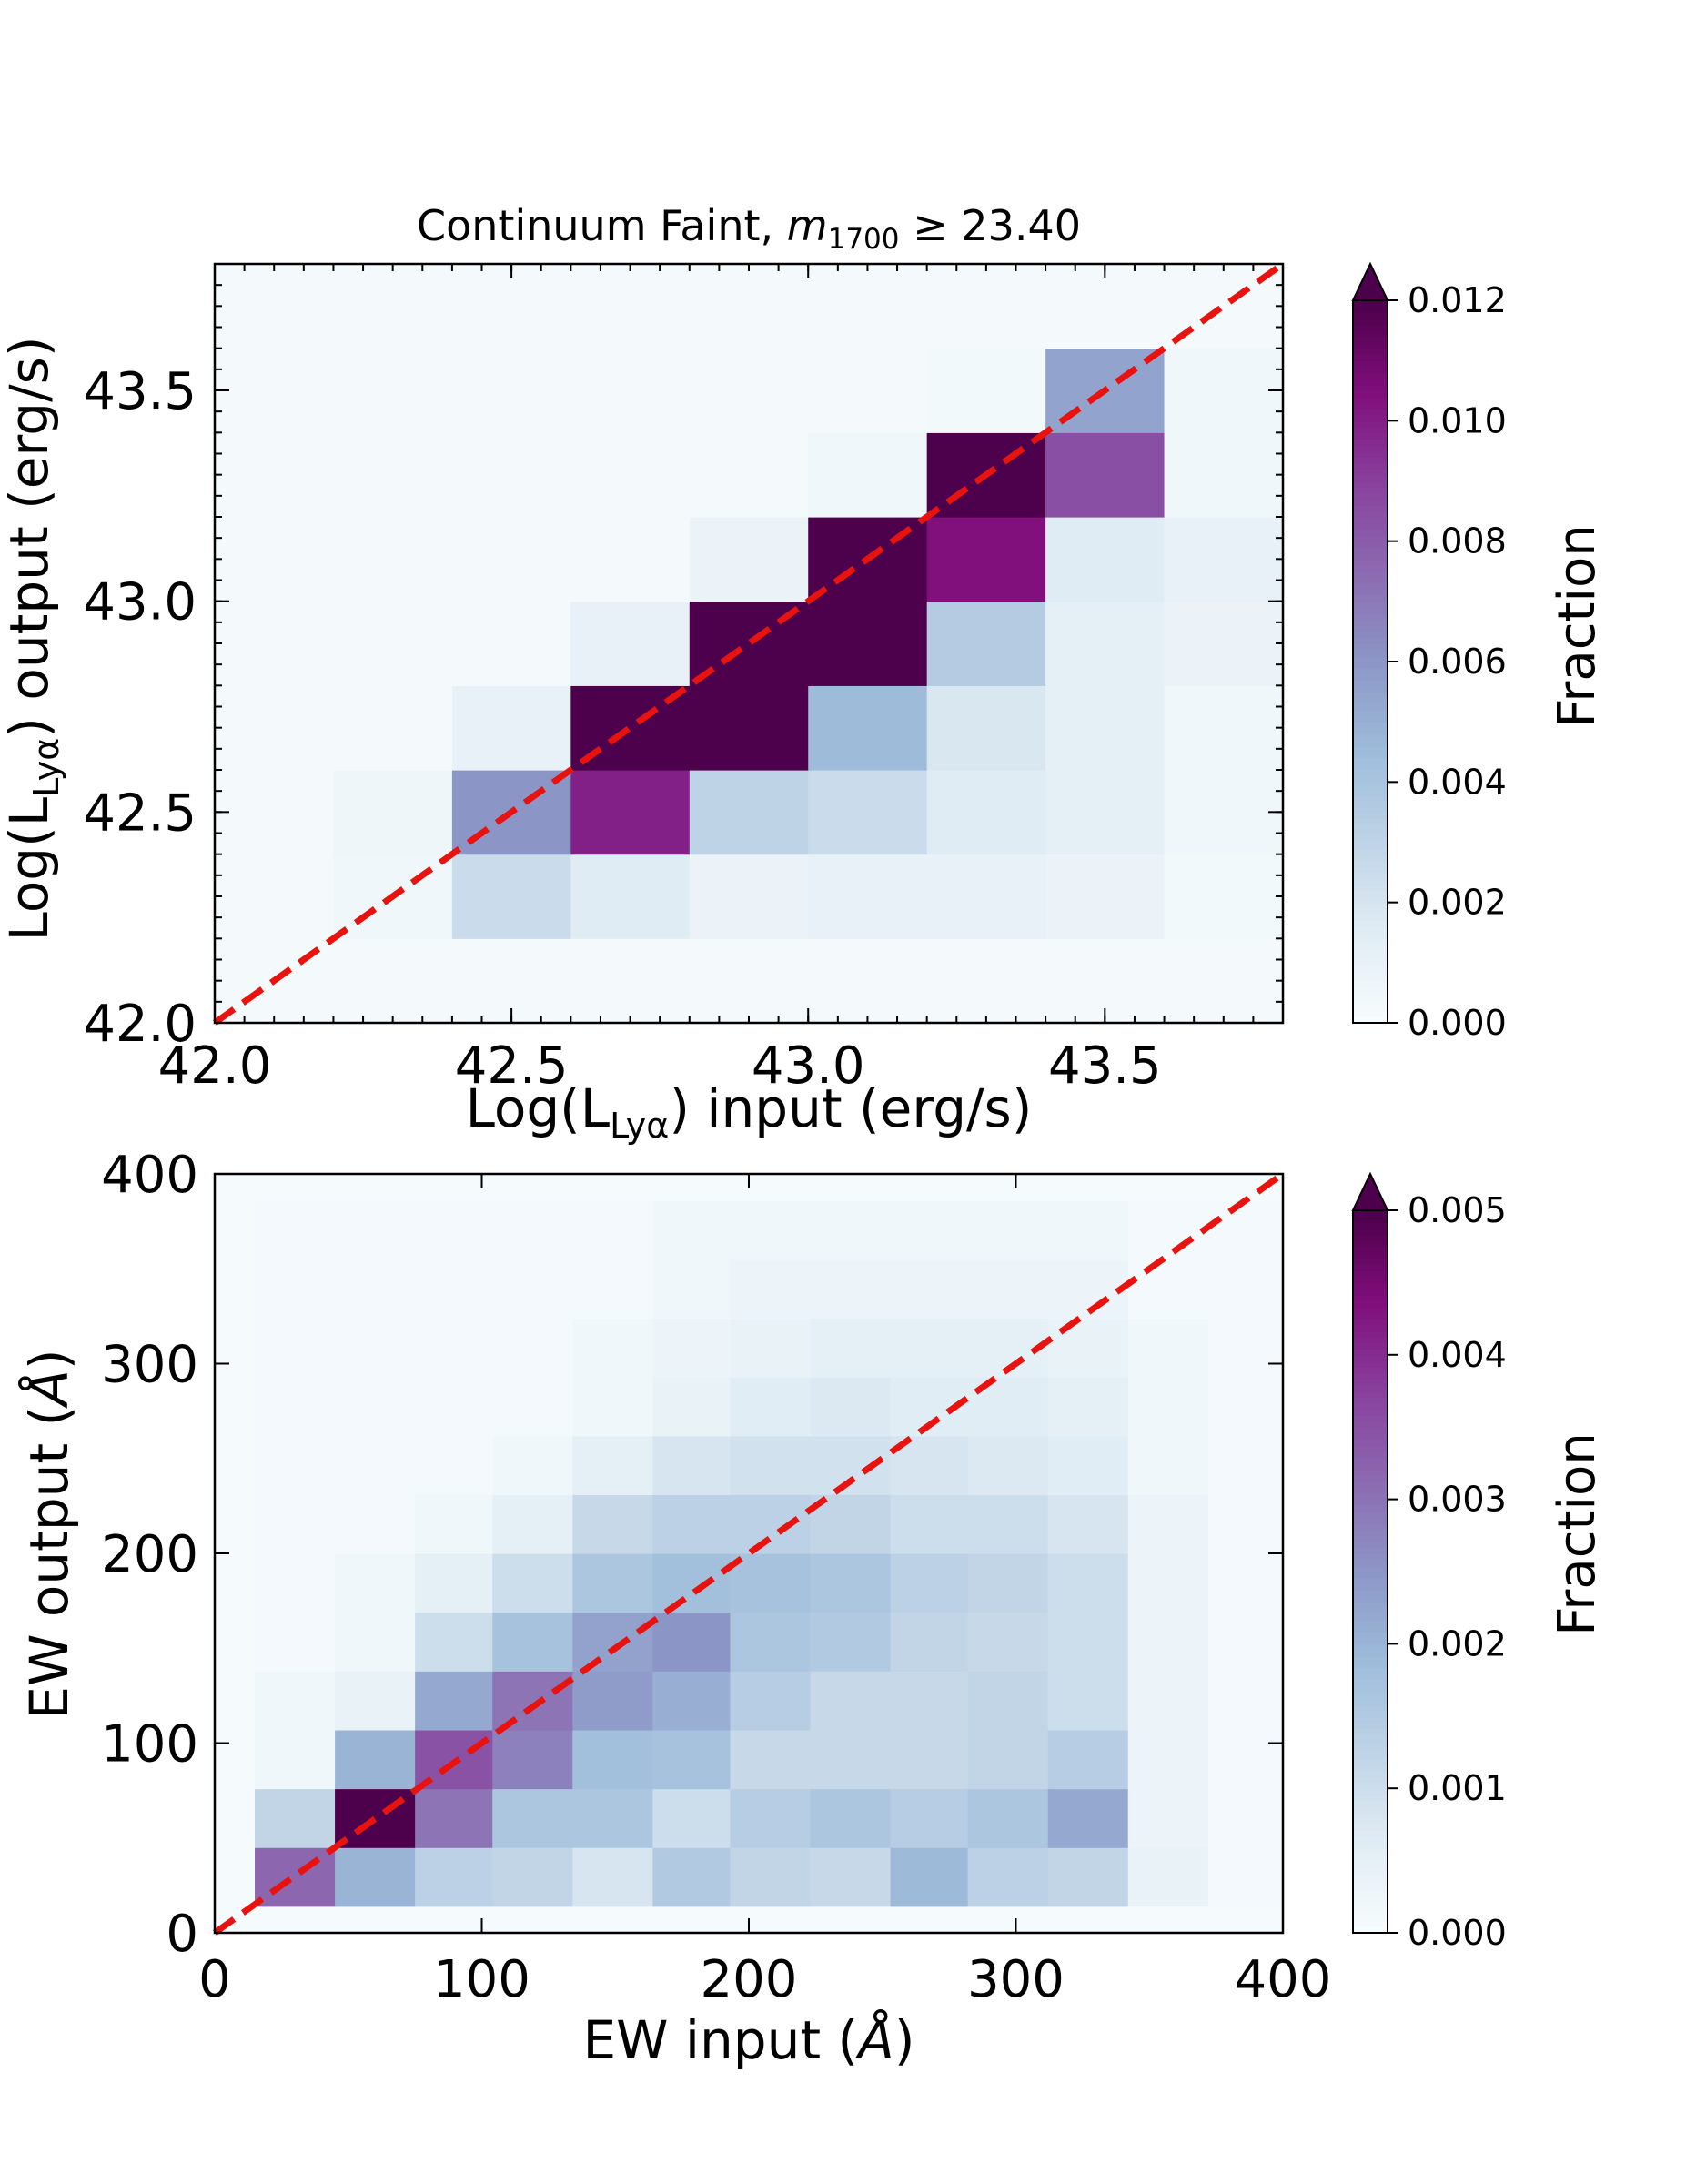 This screenshot has width=1706, height=2184. Describe the element at coordinates (749, 1980) in the screenshot. I see `x-tick-label: 200` at that location.